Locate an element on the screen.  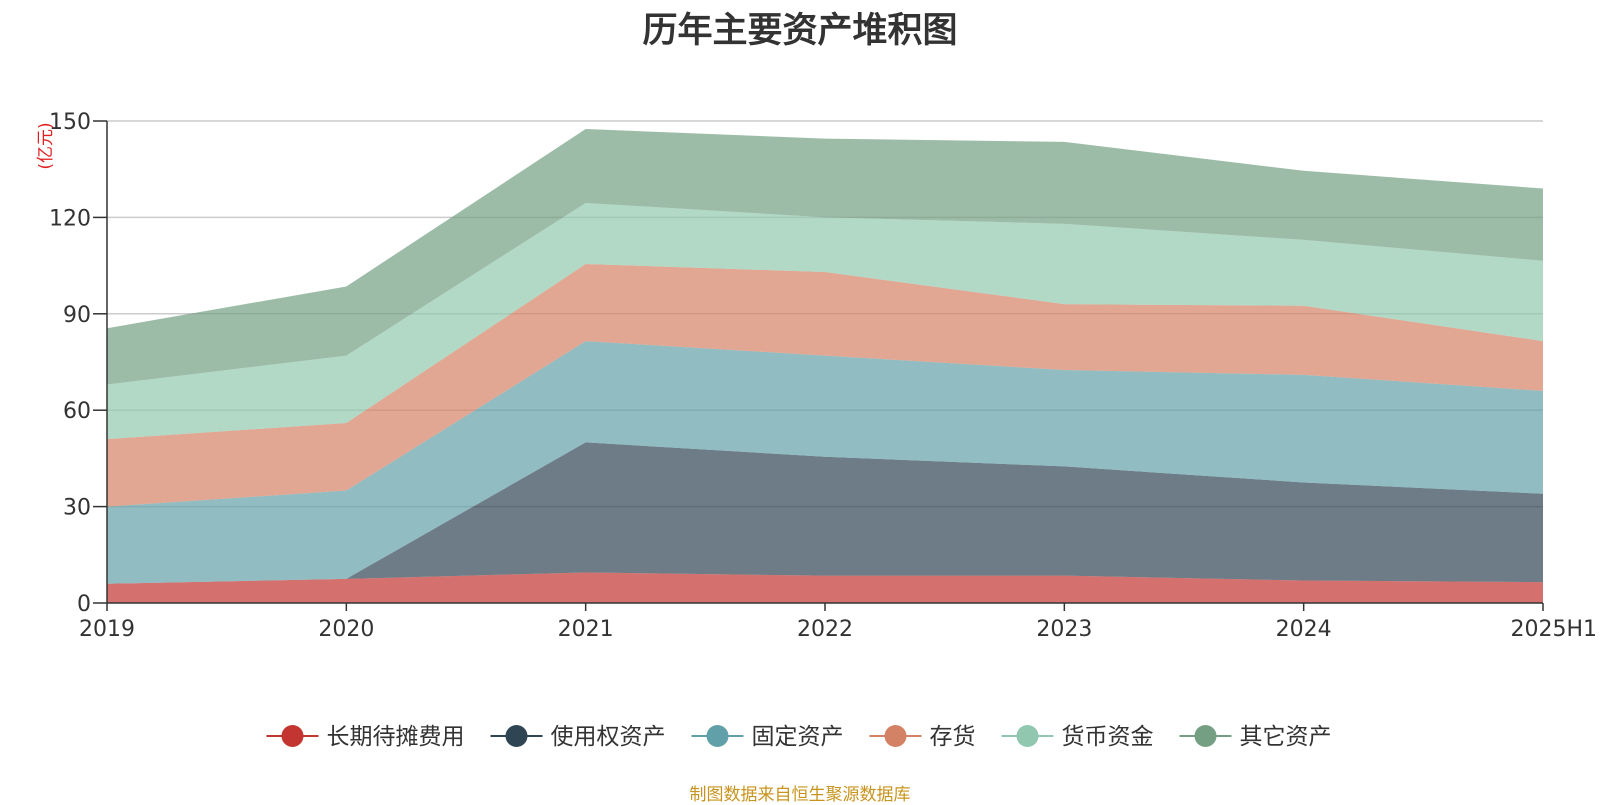
legend-label: 固定资产 is located at coordinates (798, 737).